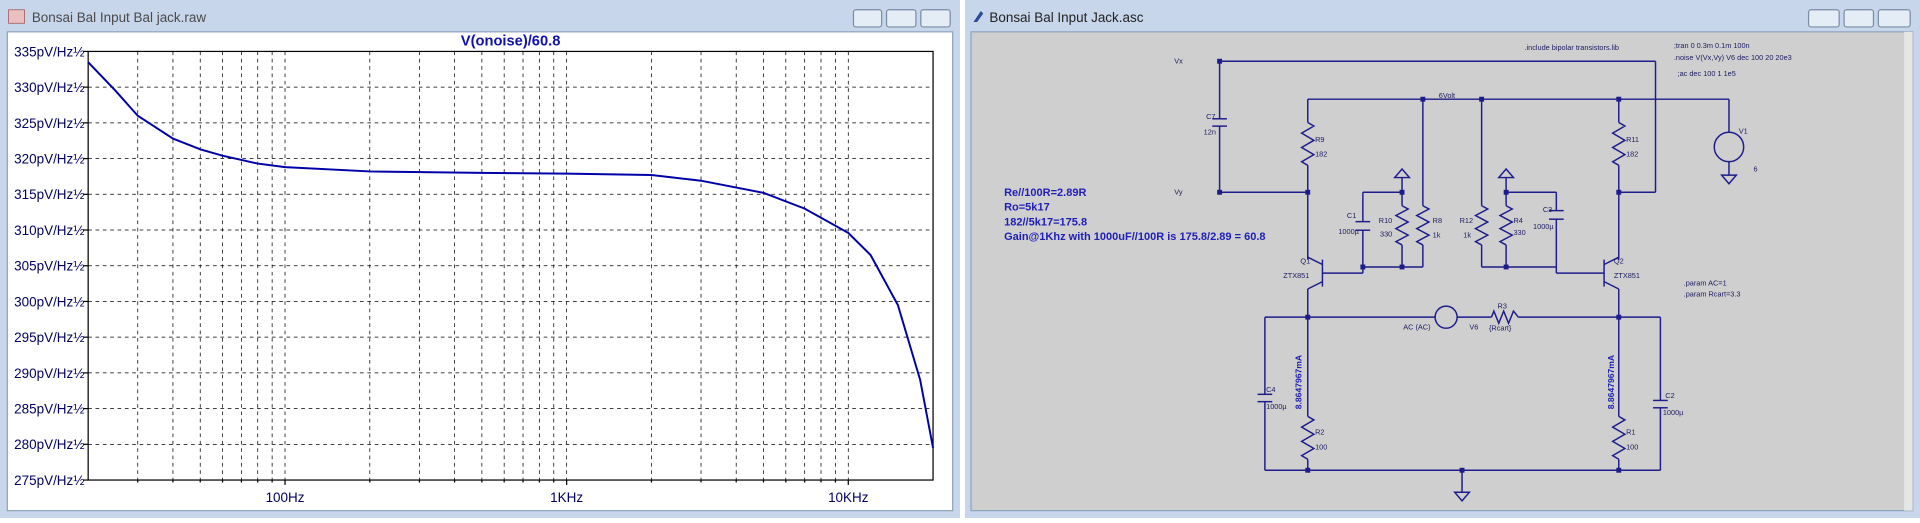 This screenshot has height=523, width=1920. I want to click on schematic-label: AC (AC), so click(1416, 326).